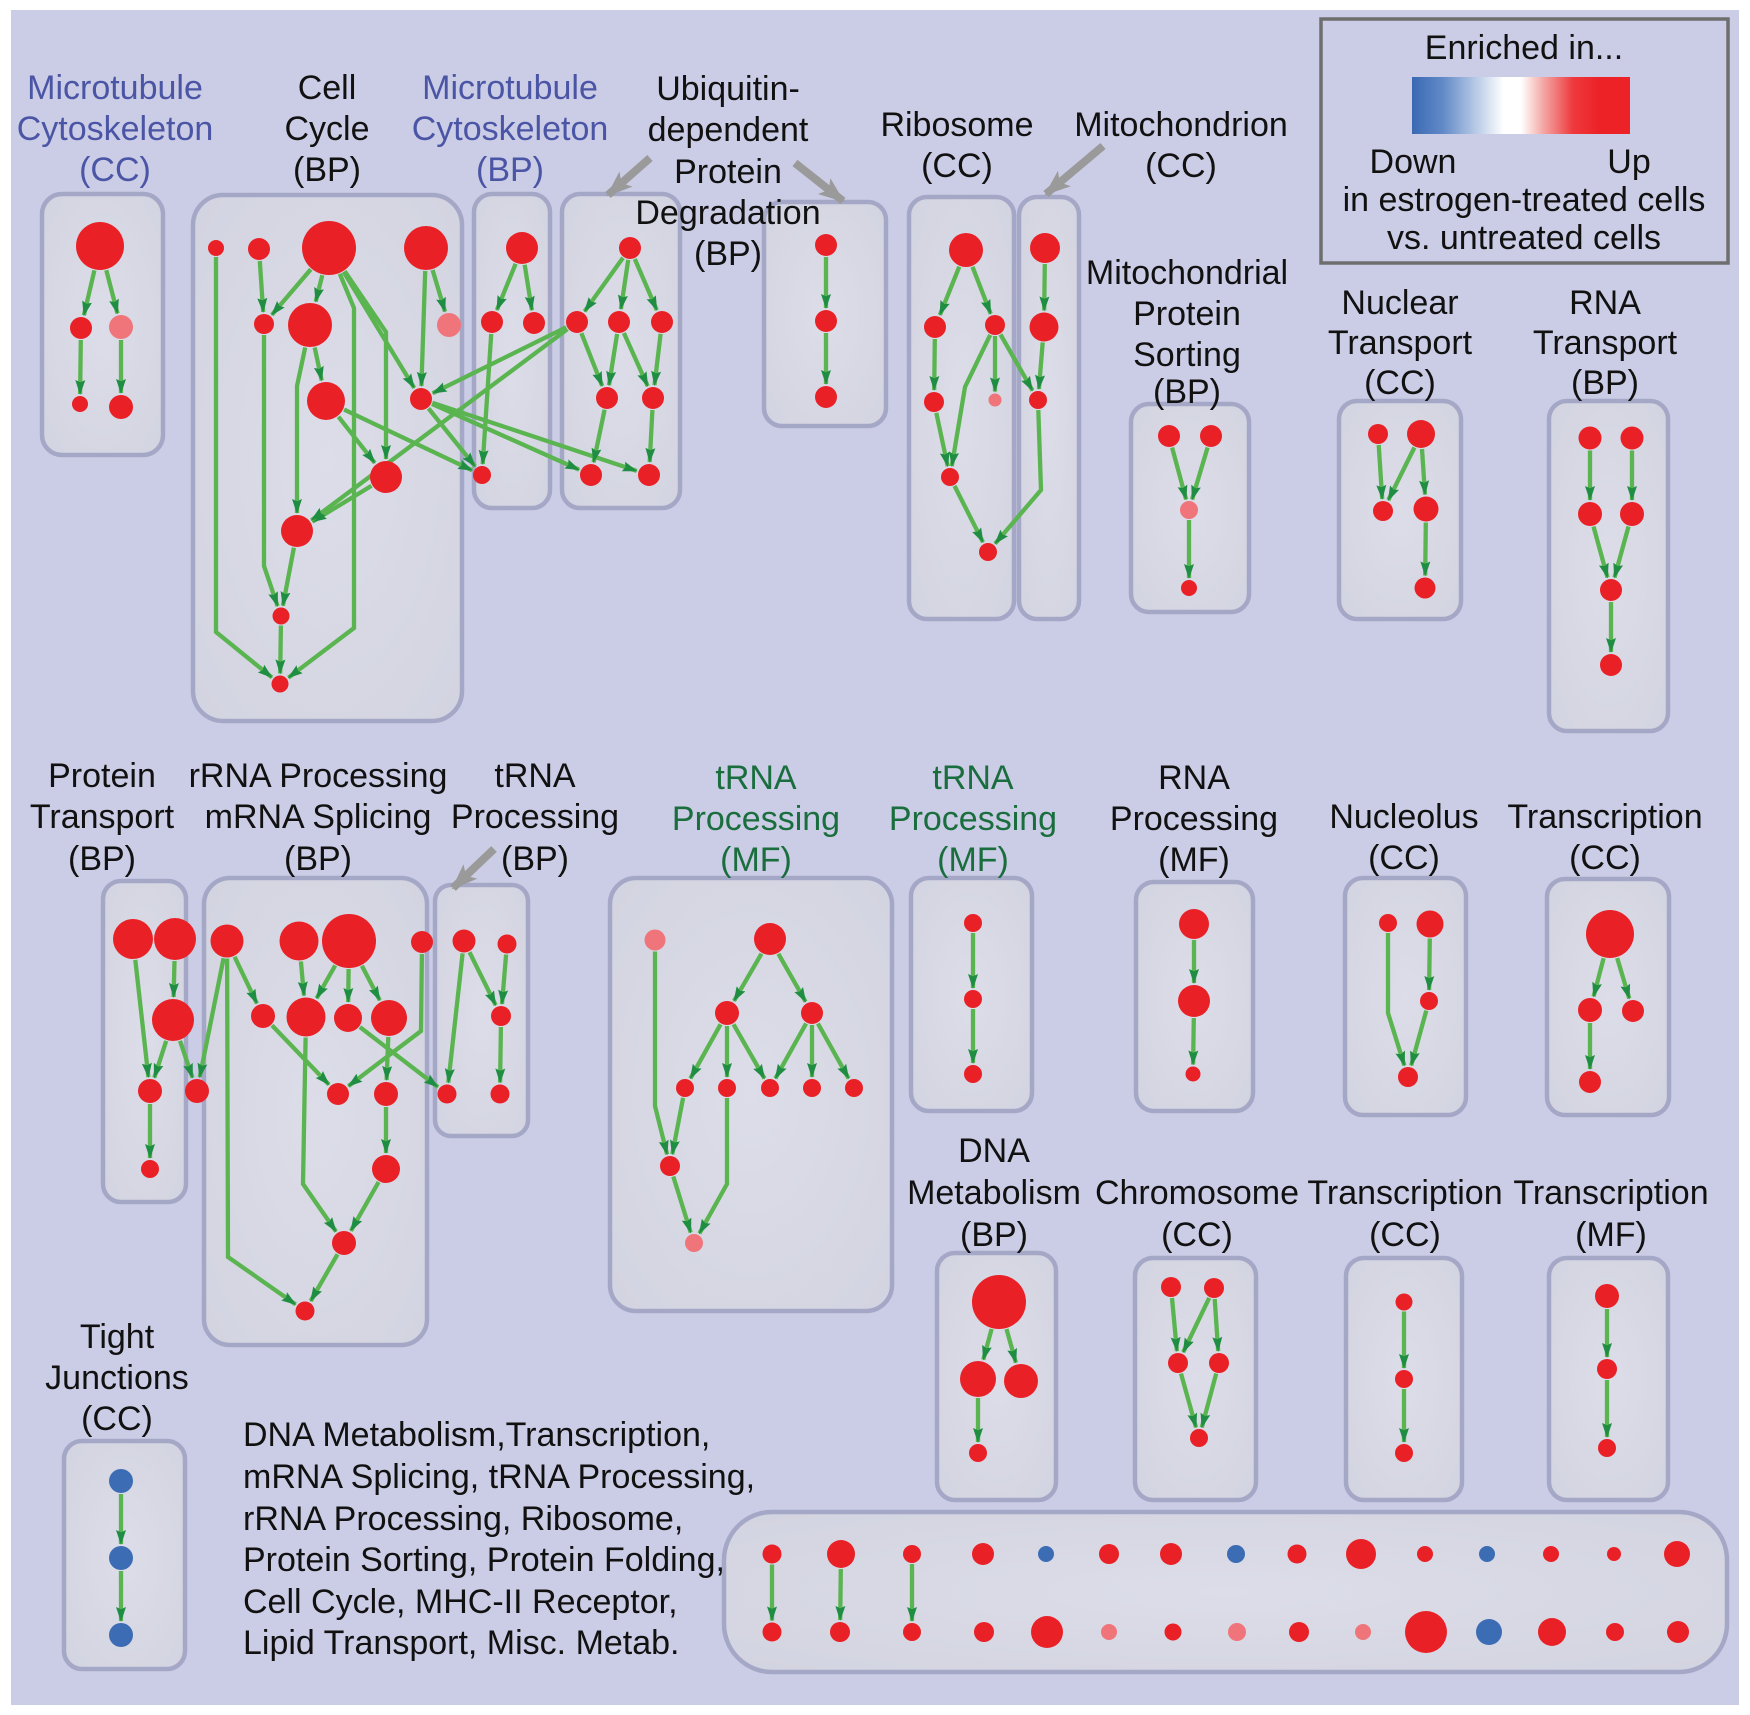 The width and height of the screenshot is (1750, 1715). What do you see at coordinates (326, 129) in the screenshot?
I see `svg-text: Cycle` at bounding box center [326, 129].